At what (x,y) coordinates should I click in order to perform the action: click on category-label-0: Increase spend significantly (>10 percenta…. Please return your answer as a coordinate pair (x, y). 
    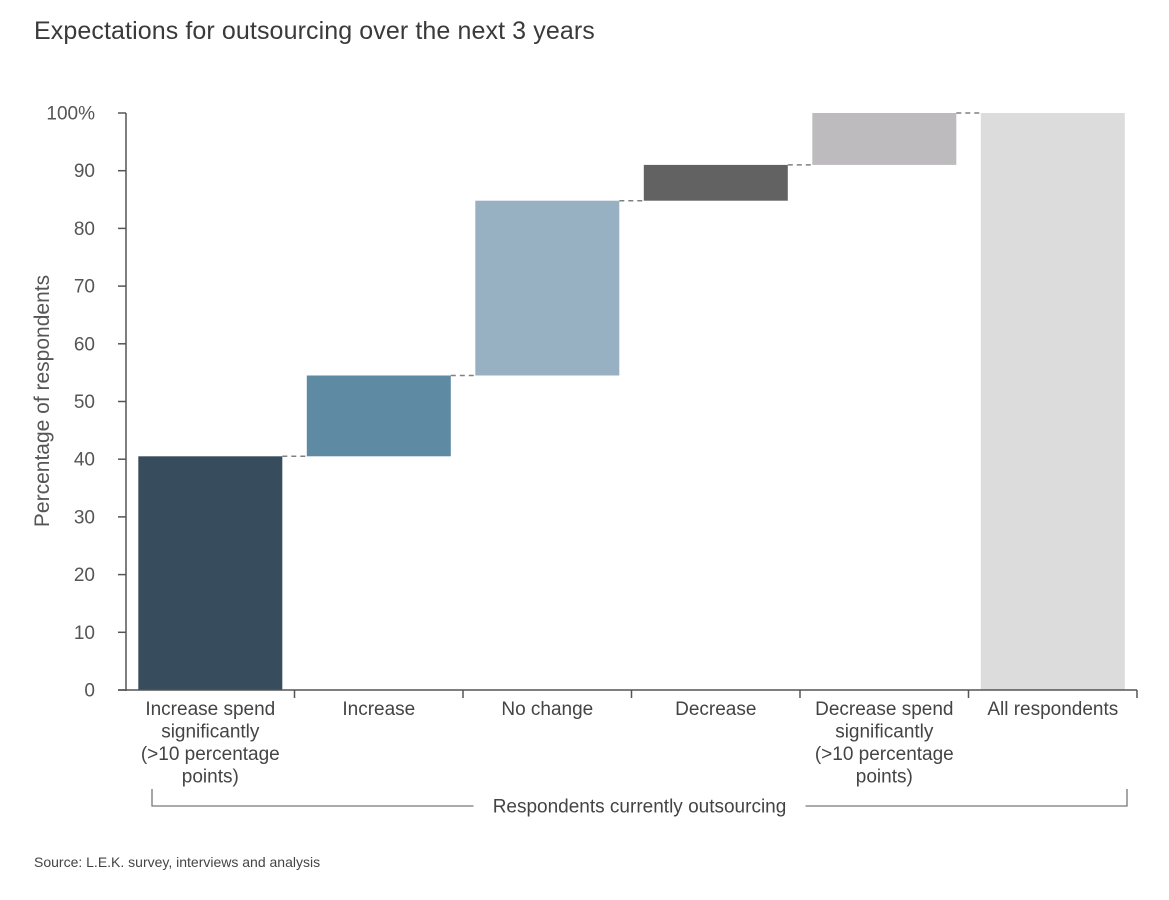
    Looking at the image, I should click on (210, 743).